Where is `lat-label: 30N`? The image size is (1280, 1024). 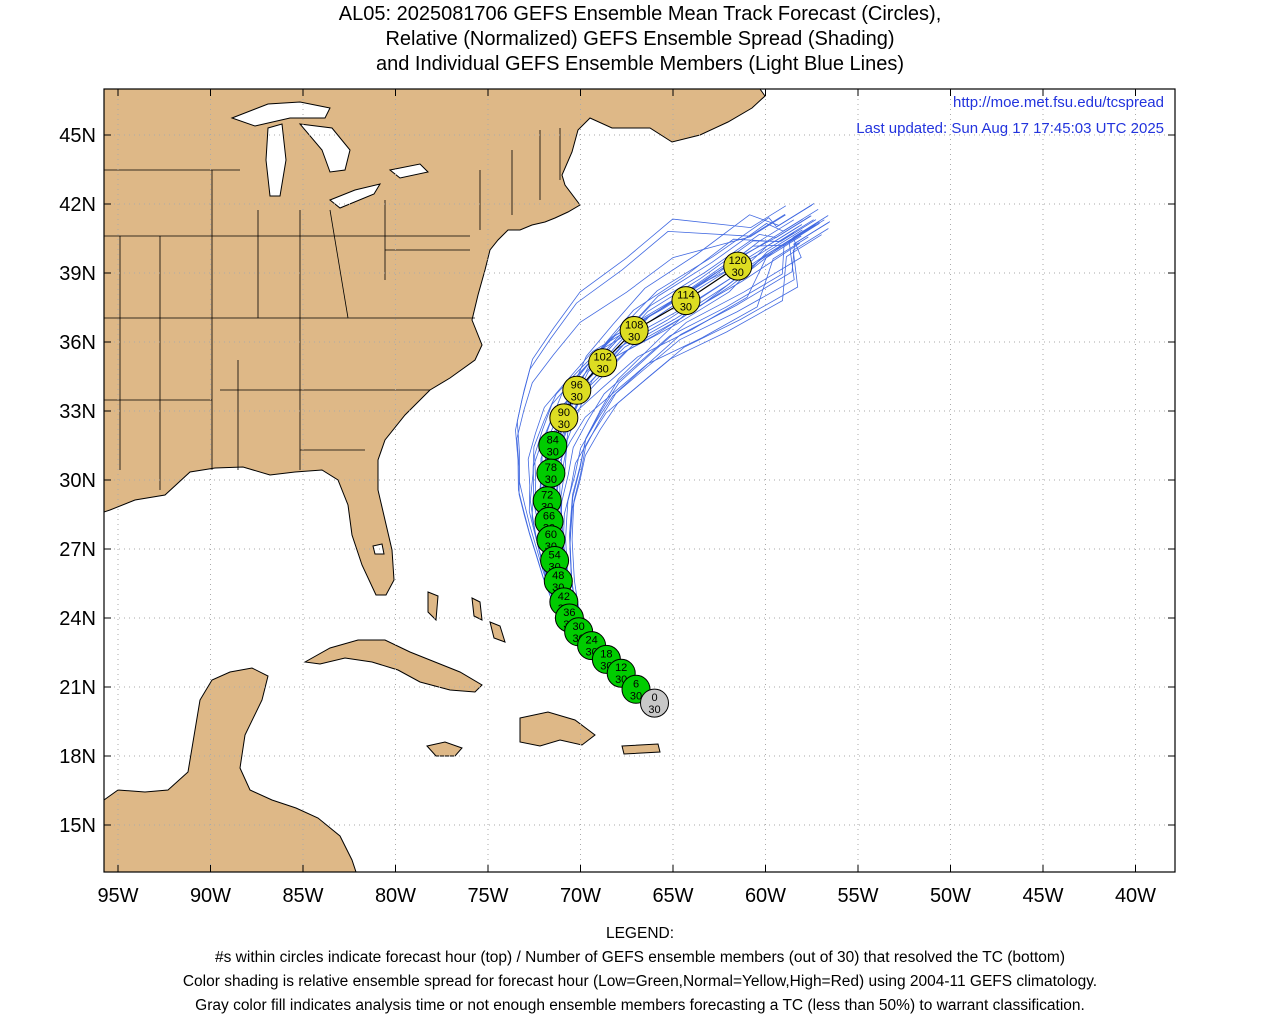 lat-label: 30N is located at coordinates (77, 481).